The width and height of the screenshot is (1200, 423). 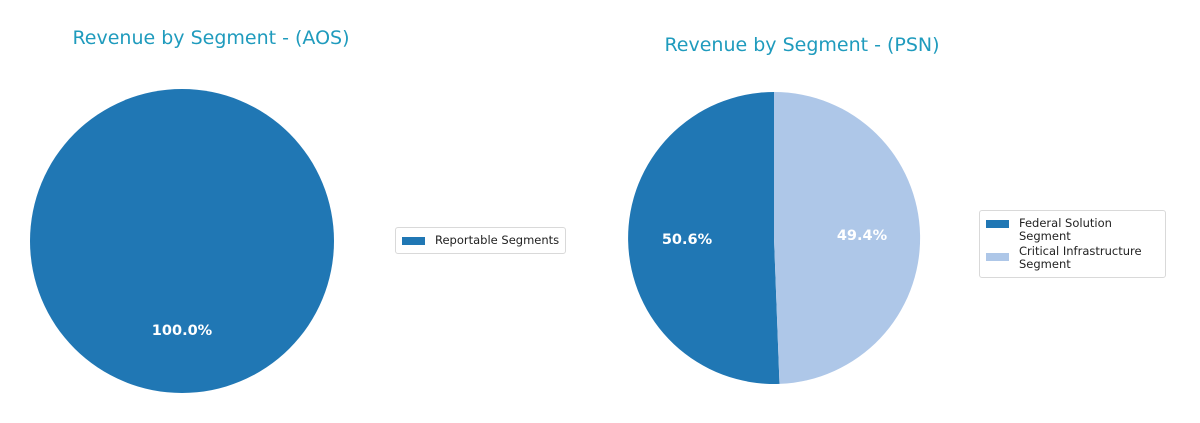 I want to click on psn-slice-federal-solution, so click(x=704, y=238).